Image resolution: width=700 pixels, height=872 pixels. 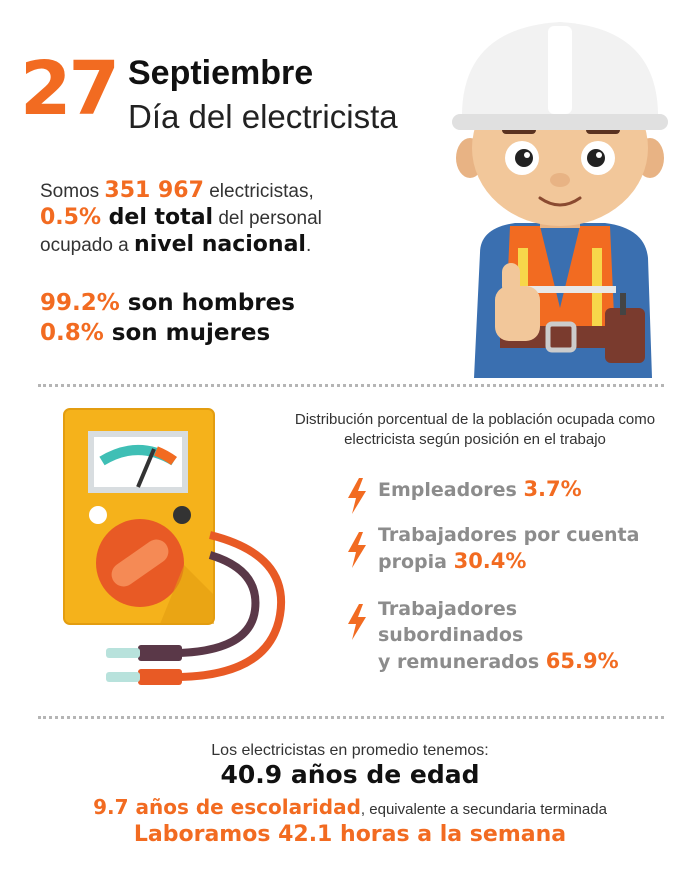 What do you see at coordinates (221, 73) in the screenshot?
I see `month-title: Septiembre` at bounding box center [221, 73].